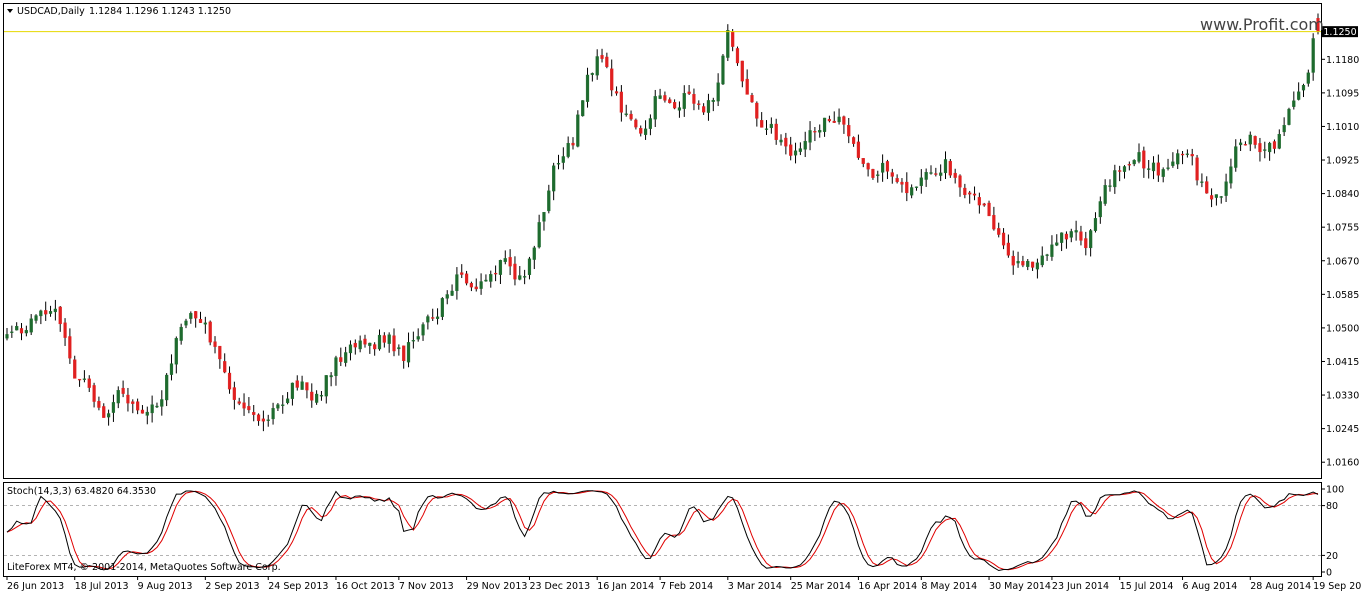  What do you see at coordinates (1342, 429) in the screenshot?
I see `price-tick-label: 1.0245` at bounding box center [1342, 429].